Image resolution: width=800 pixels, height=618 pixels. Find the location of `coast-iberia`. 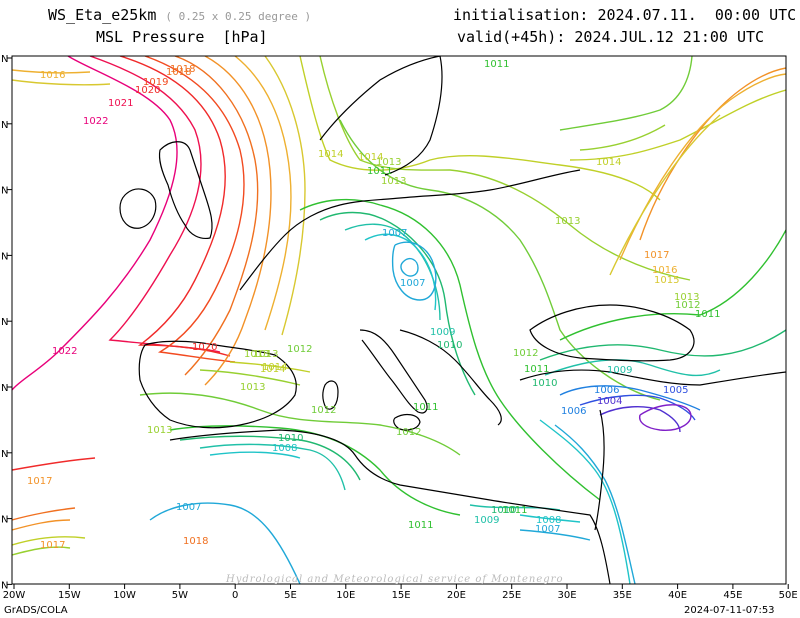

coast-iberia is located at coordinates (217, 384).